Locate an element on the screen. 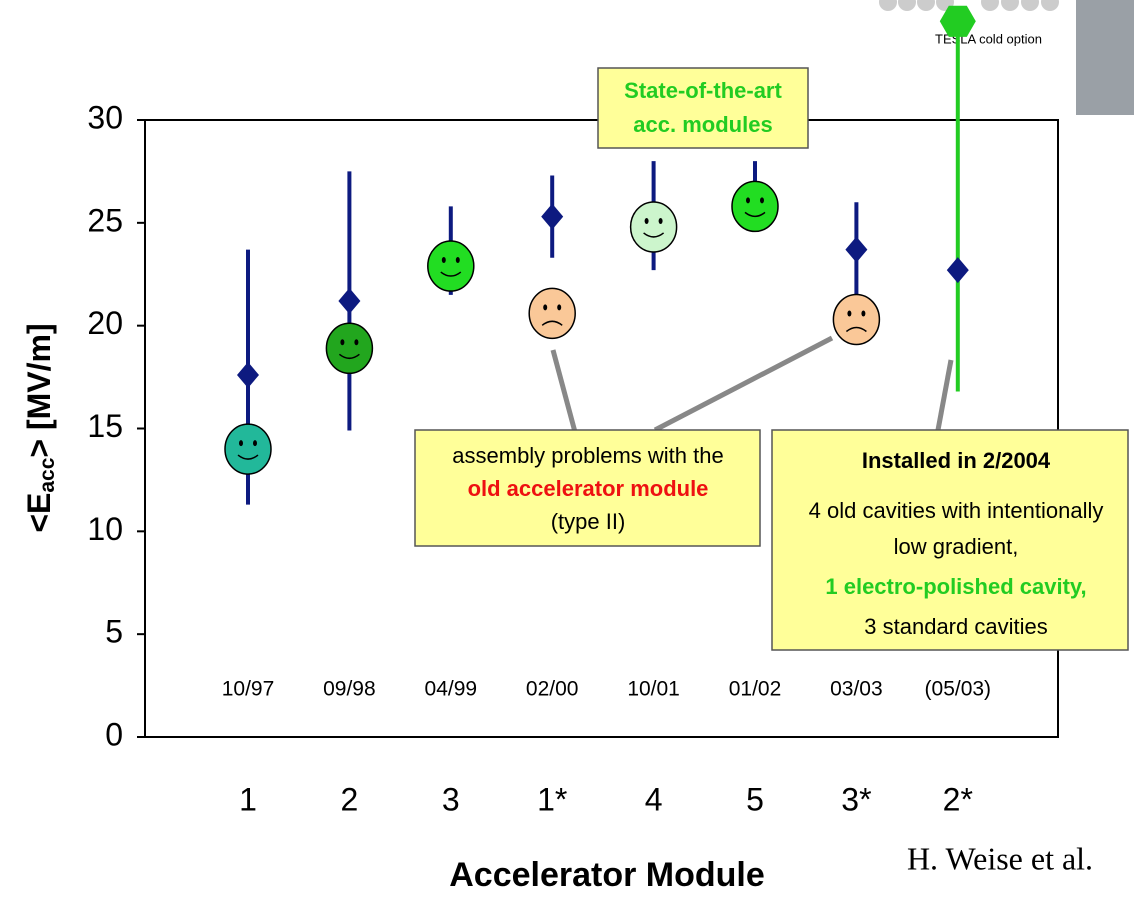 Image resolution: width=1134 pixels, height=899 pixels. annotation: 1 electro-polished cavity, is located at coordinates (955, 586).